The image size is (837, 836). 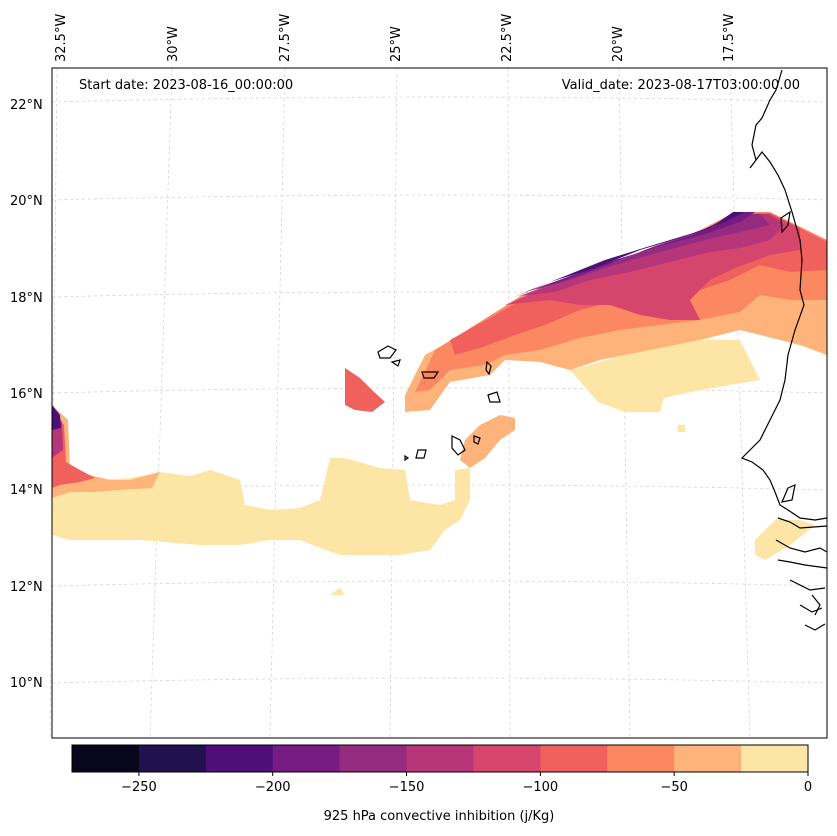 What do you see at coordinates (729, 37) in the screenshot?
I see `lon-label-17-5w: 17.5°W` at bounding box center [729, 37].